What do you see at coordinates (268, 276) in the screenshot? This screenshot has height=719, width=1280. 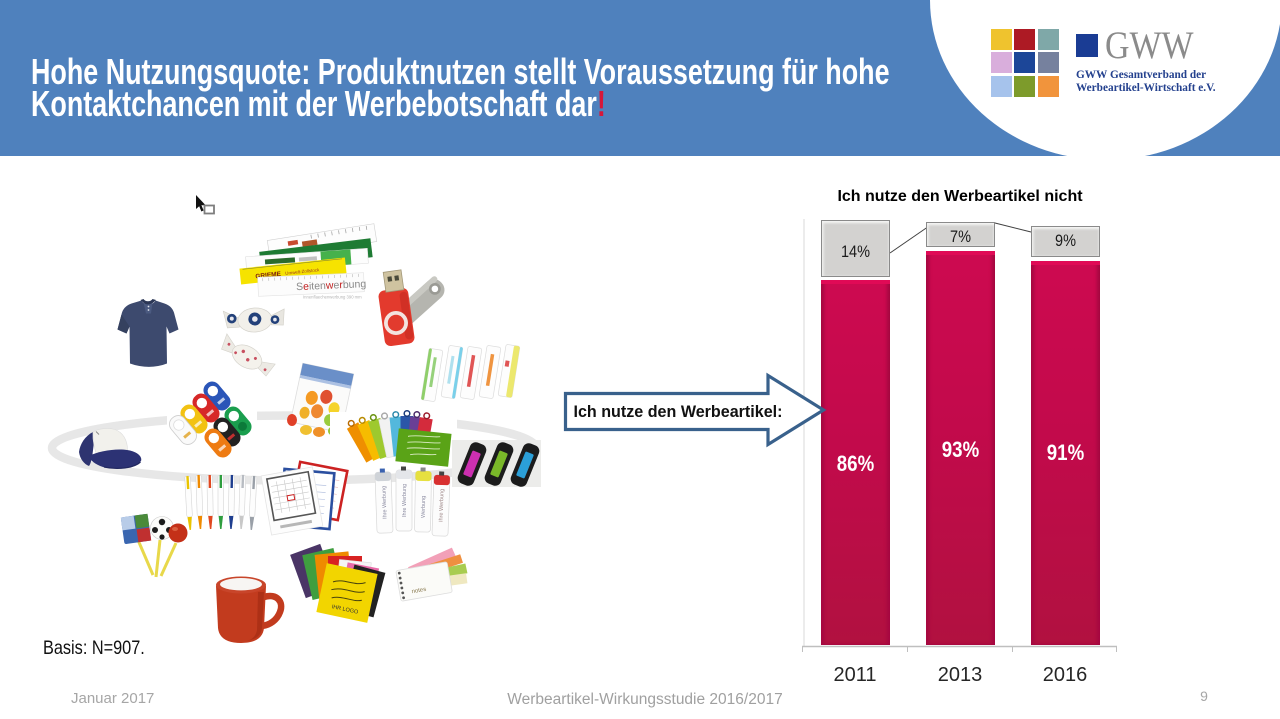 I see `svg-text: GRIEME` at bounding box center [268, 276].